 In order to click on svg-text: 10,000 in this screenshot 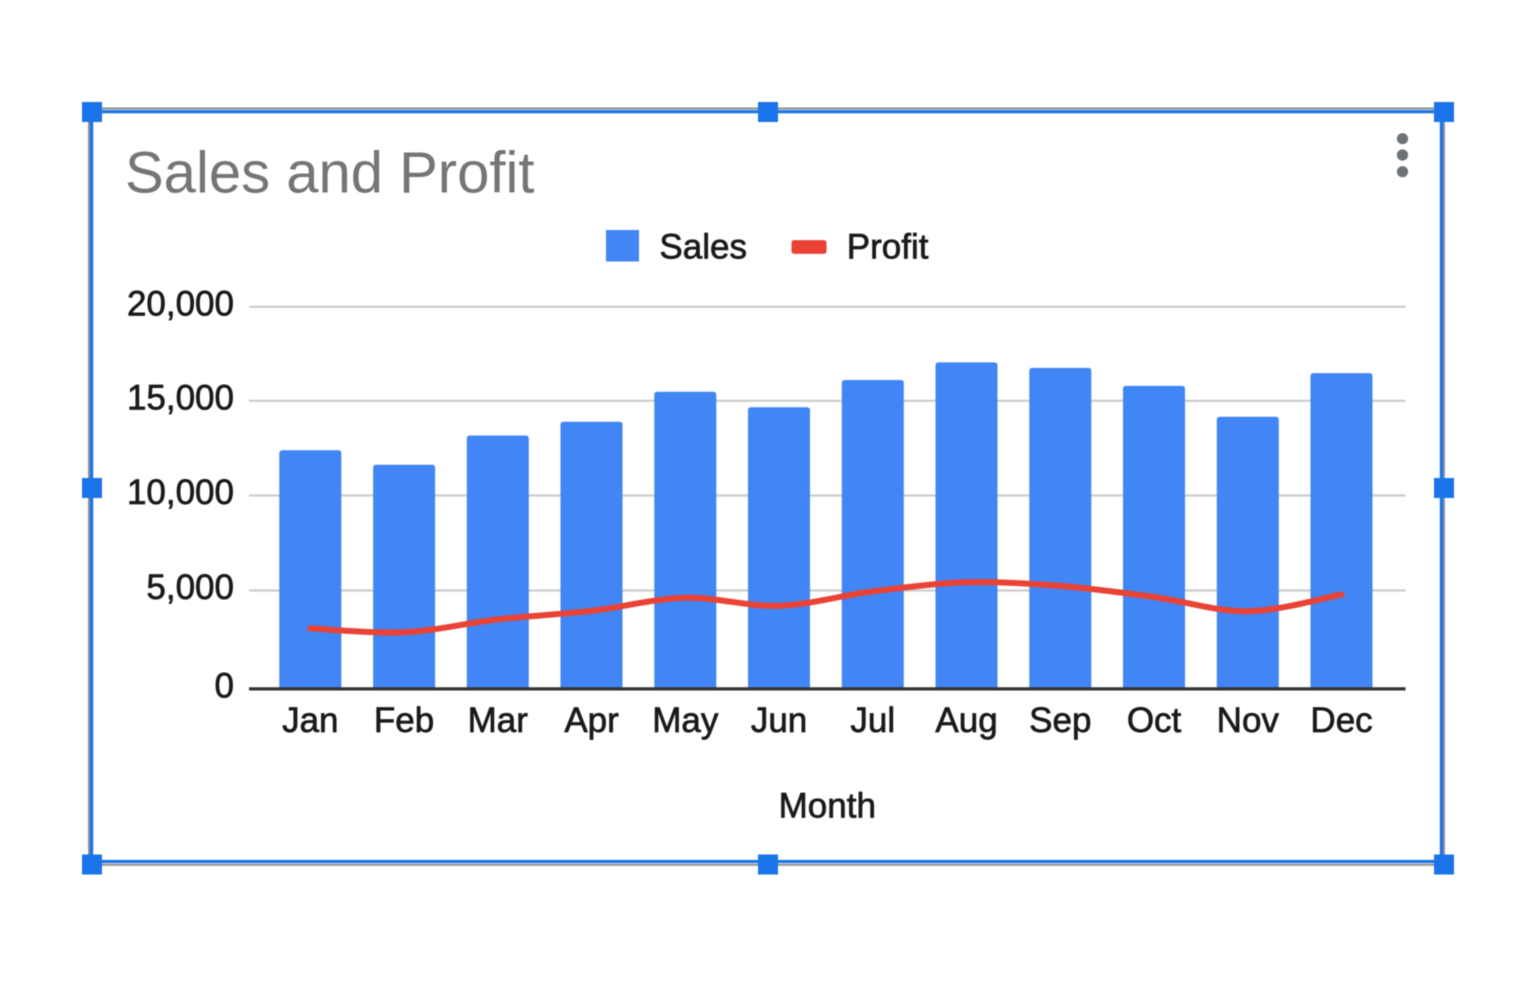, I will do `click(180, 492)`.